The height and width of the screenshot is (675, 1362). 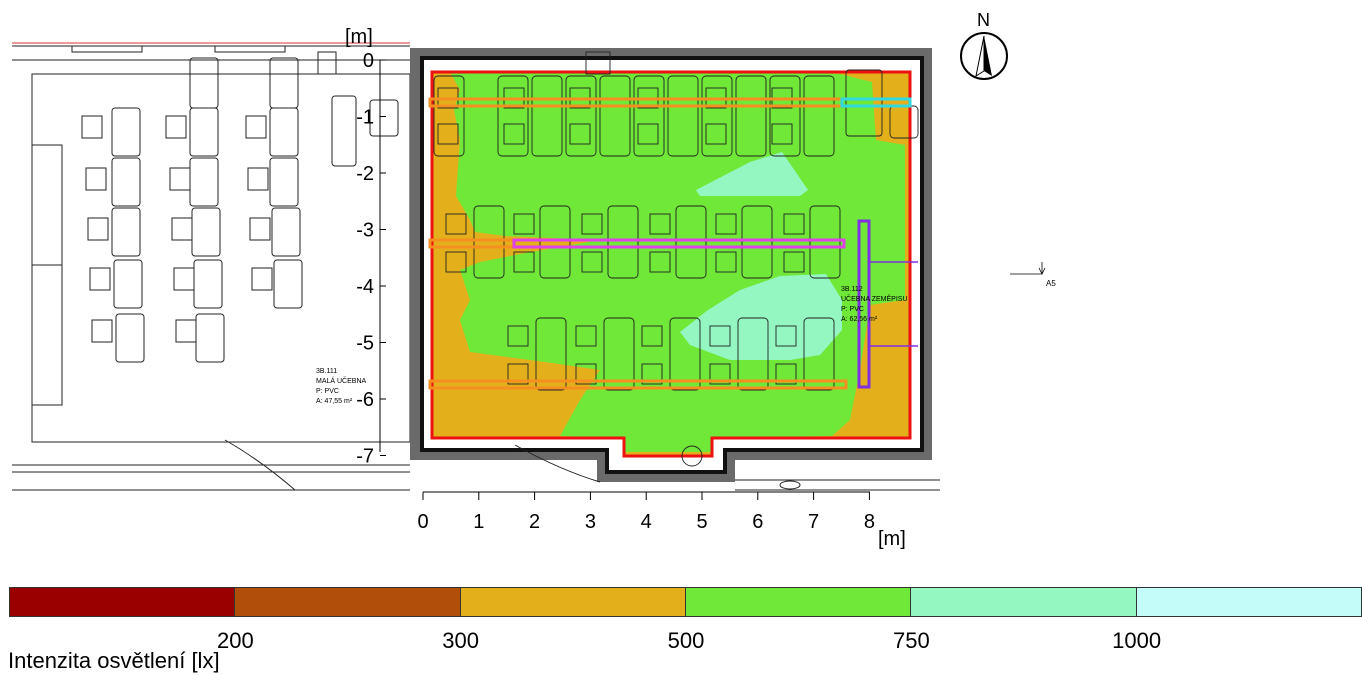 I want to click on y-axis: 0 -1 -2 -3 -4 -5 -6 -7 [m], so click(x=365, y=247).